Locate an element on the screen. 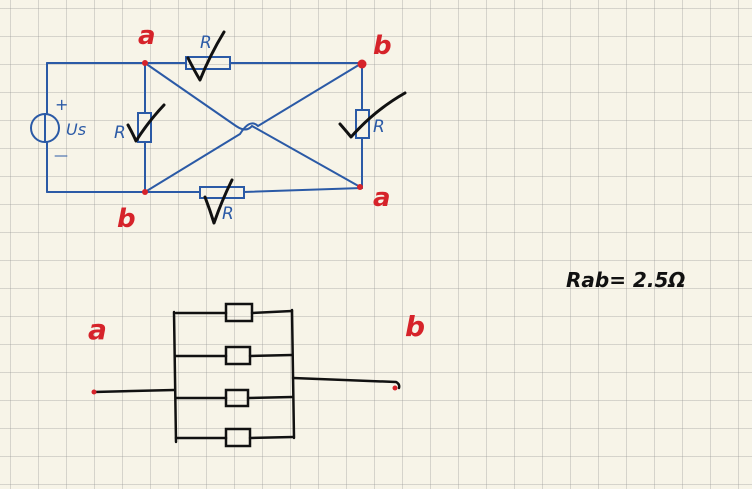 The height and width of the screenshot is (489, 752). lead-right is located at coordinates (346, 383).